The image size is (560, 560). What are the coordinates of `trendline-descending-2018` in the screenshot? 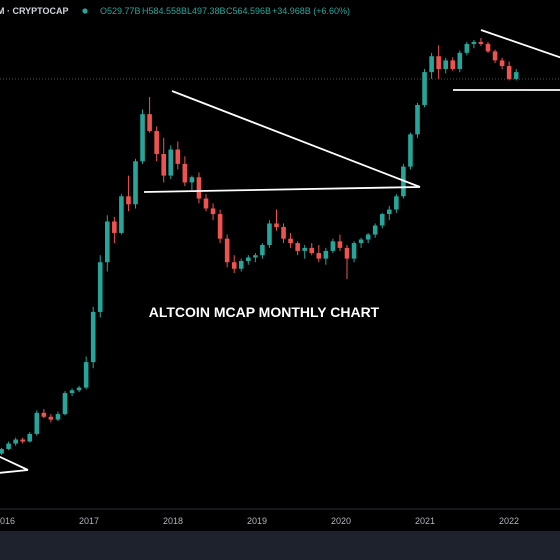 It's located at (296, 139).